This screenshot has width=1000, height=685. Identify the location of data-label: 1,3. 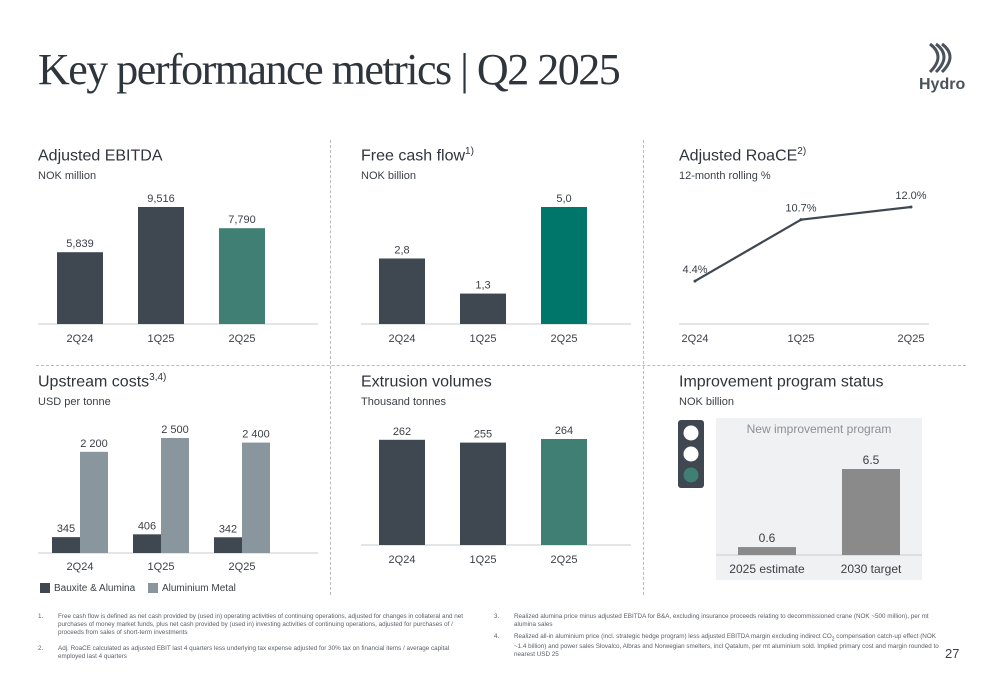
(482, 286).